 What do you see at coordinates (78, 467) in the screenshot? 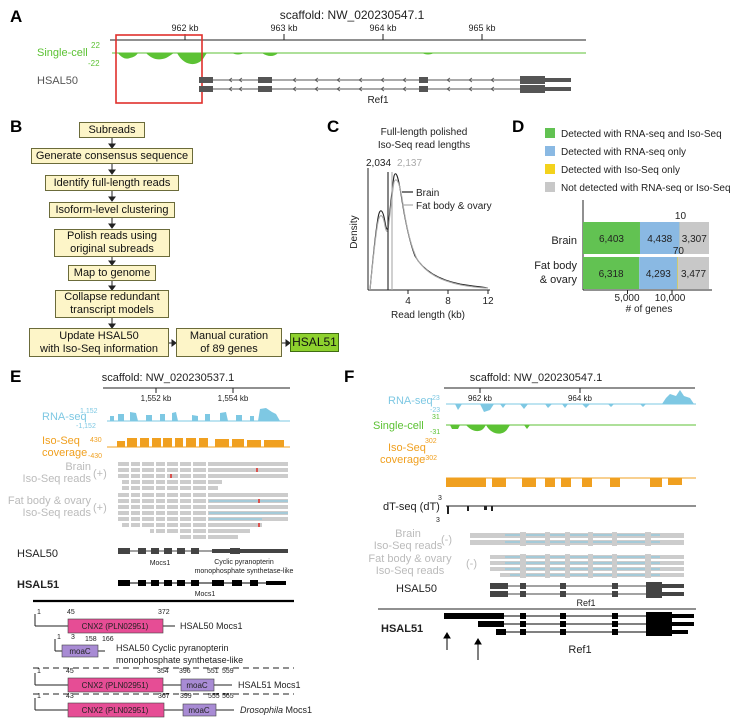
I see `panel-e-brain-label-1: Brain` at bounding box center [78, 467].